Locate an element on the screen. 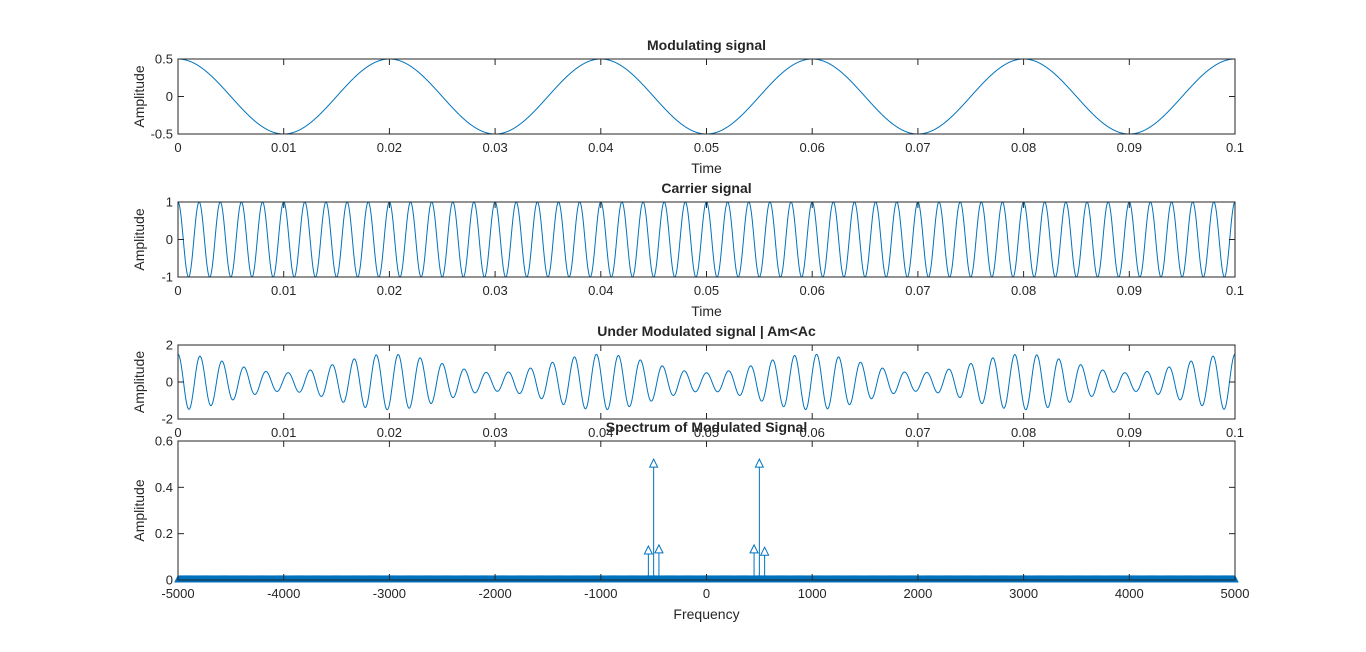 The image size is (1366, 652). x-axis-label: Frequency is located at coordinates (706, 614).